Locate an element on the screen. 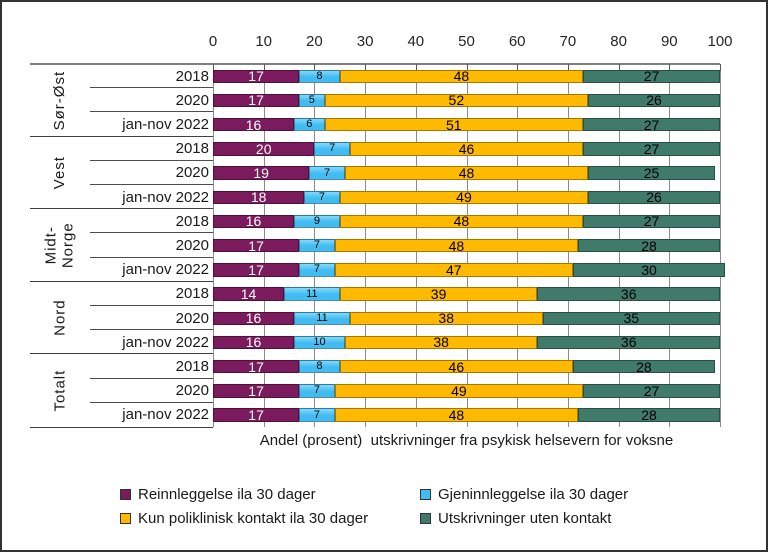 Image resolution: width=768 pixels, height=552 pixels. bar-segment-kun-poliklinisk: 49 is located at coordinates (464, 197).